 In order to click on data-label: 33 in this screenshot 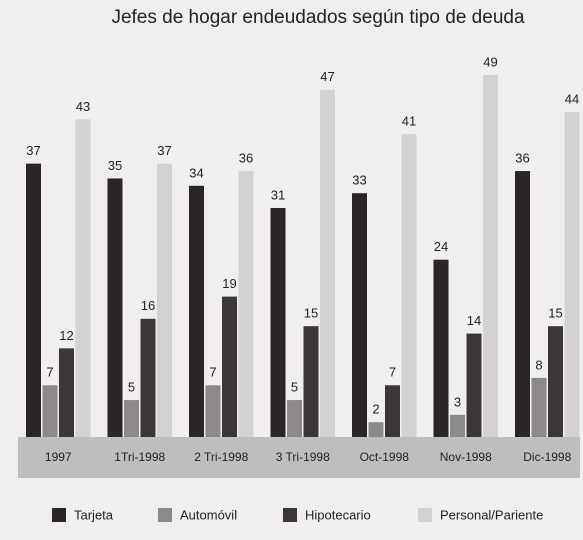, I will do `click(359, 180)`.